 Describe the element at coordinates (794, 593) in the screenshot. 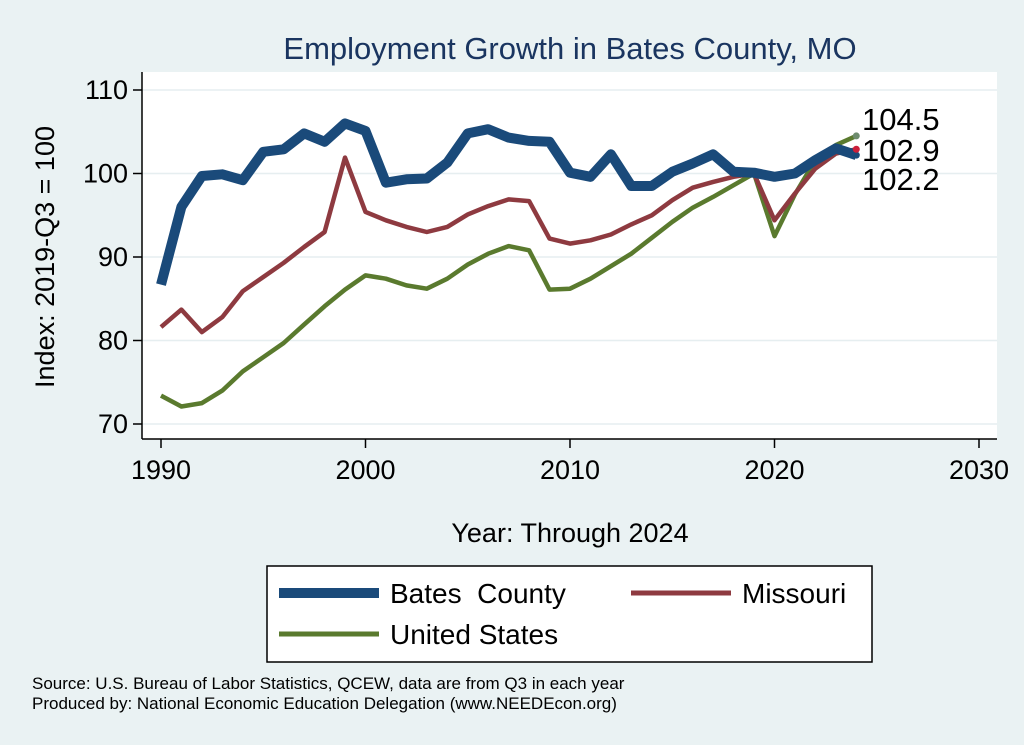

I see `legend-label-missouri: Missouri` at that location.